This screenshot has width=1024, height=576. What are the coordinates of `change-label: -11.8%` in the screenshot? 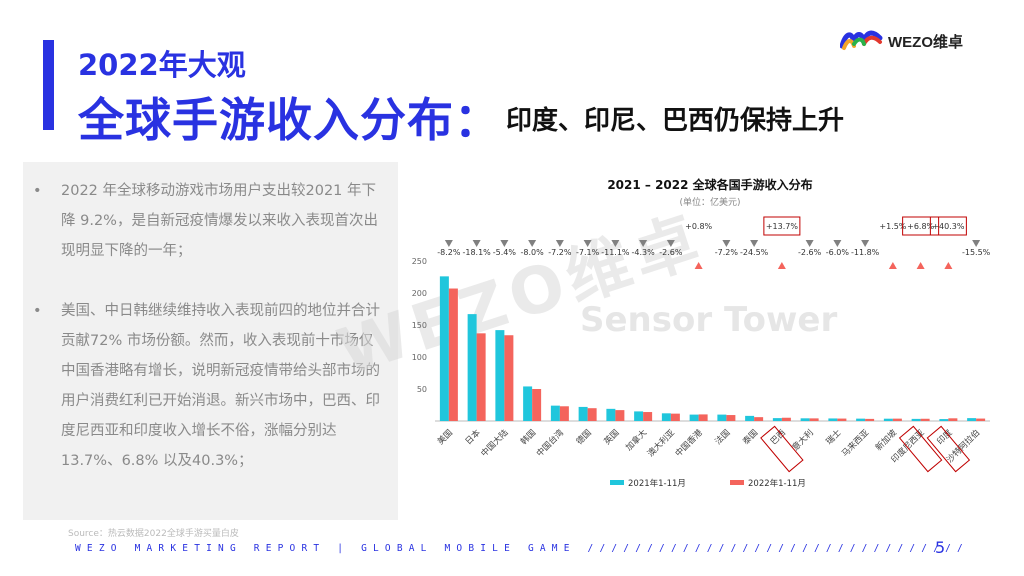 It's located at (865, 252).